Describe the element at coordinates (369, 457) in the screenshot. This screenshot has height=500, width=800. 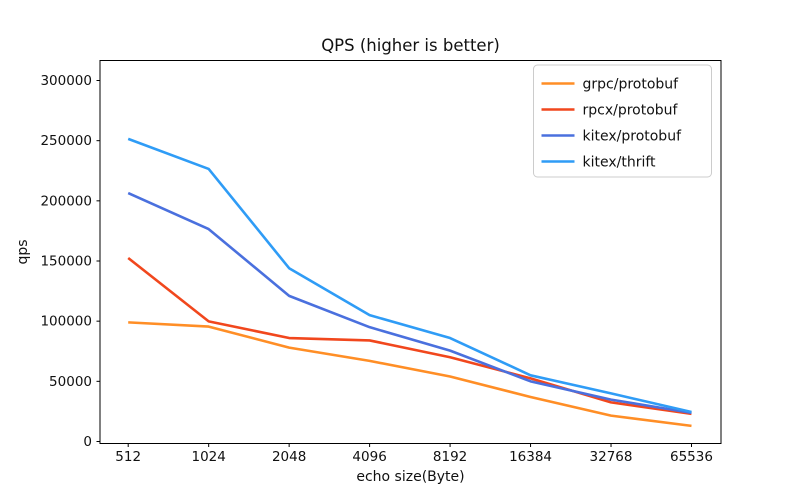
I see `x-tick-label: 4096` at that location.